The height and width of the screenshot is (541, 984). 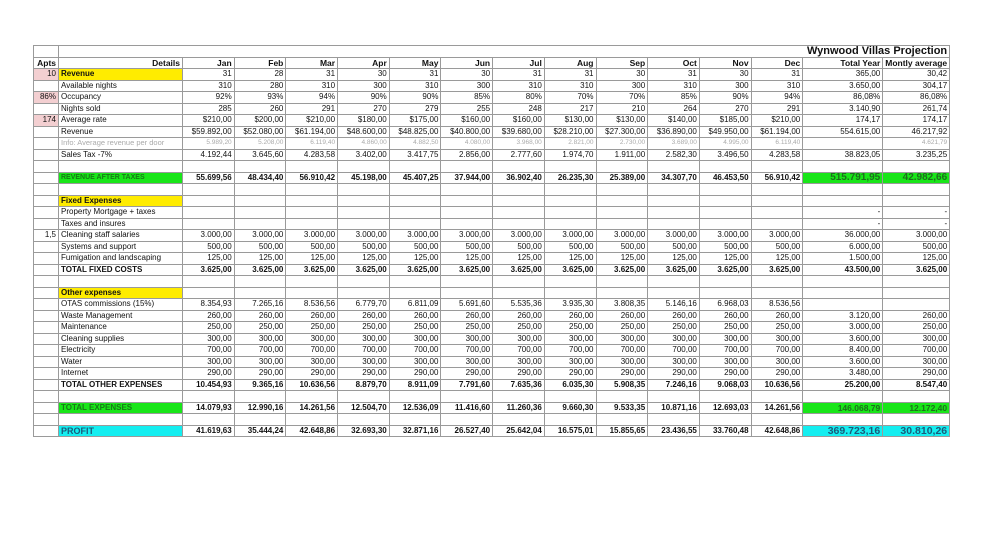 What do you see at coordinates (622, 407) in the screenshot?
I see `month-cell-sep: 9.533,35` at bounding box center [622, 407].